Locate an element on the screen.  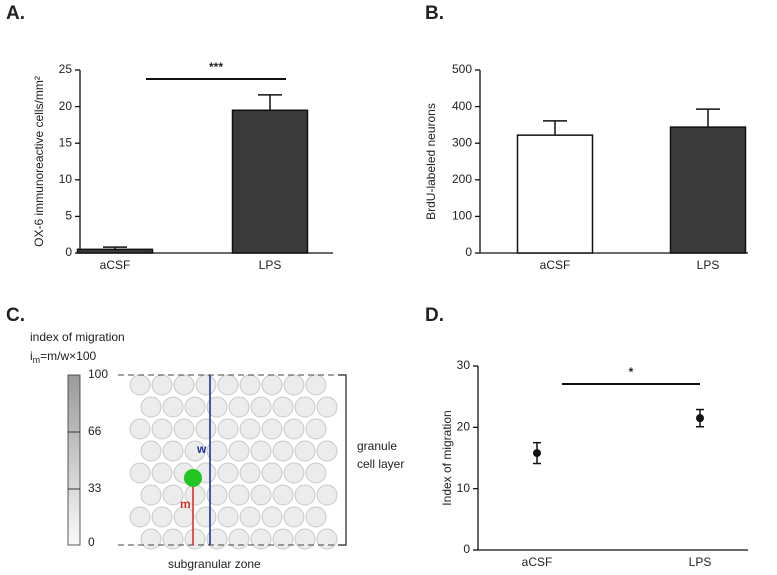
significance-label: *** is located at coordinates (216, 67).